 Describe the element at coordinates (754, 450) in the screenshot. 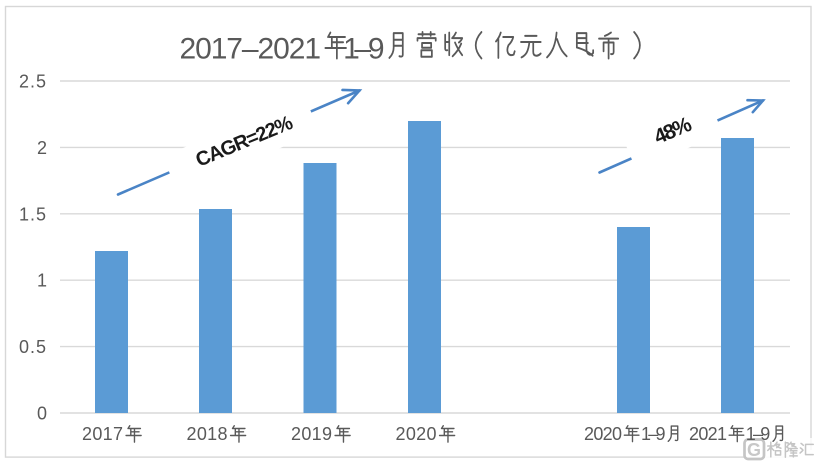

I see `svg-text: G` at that location.